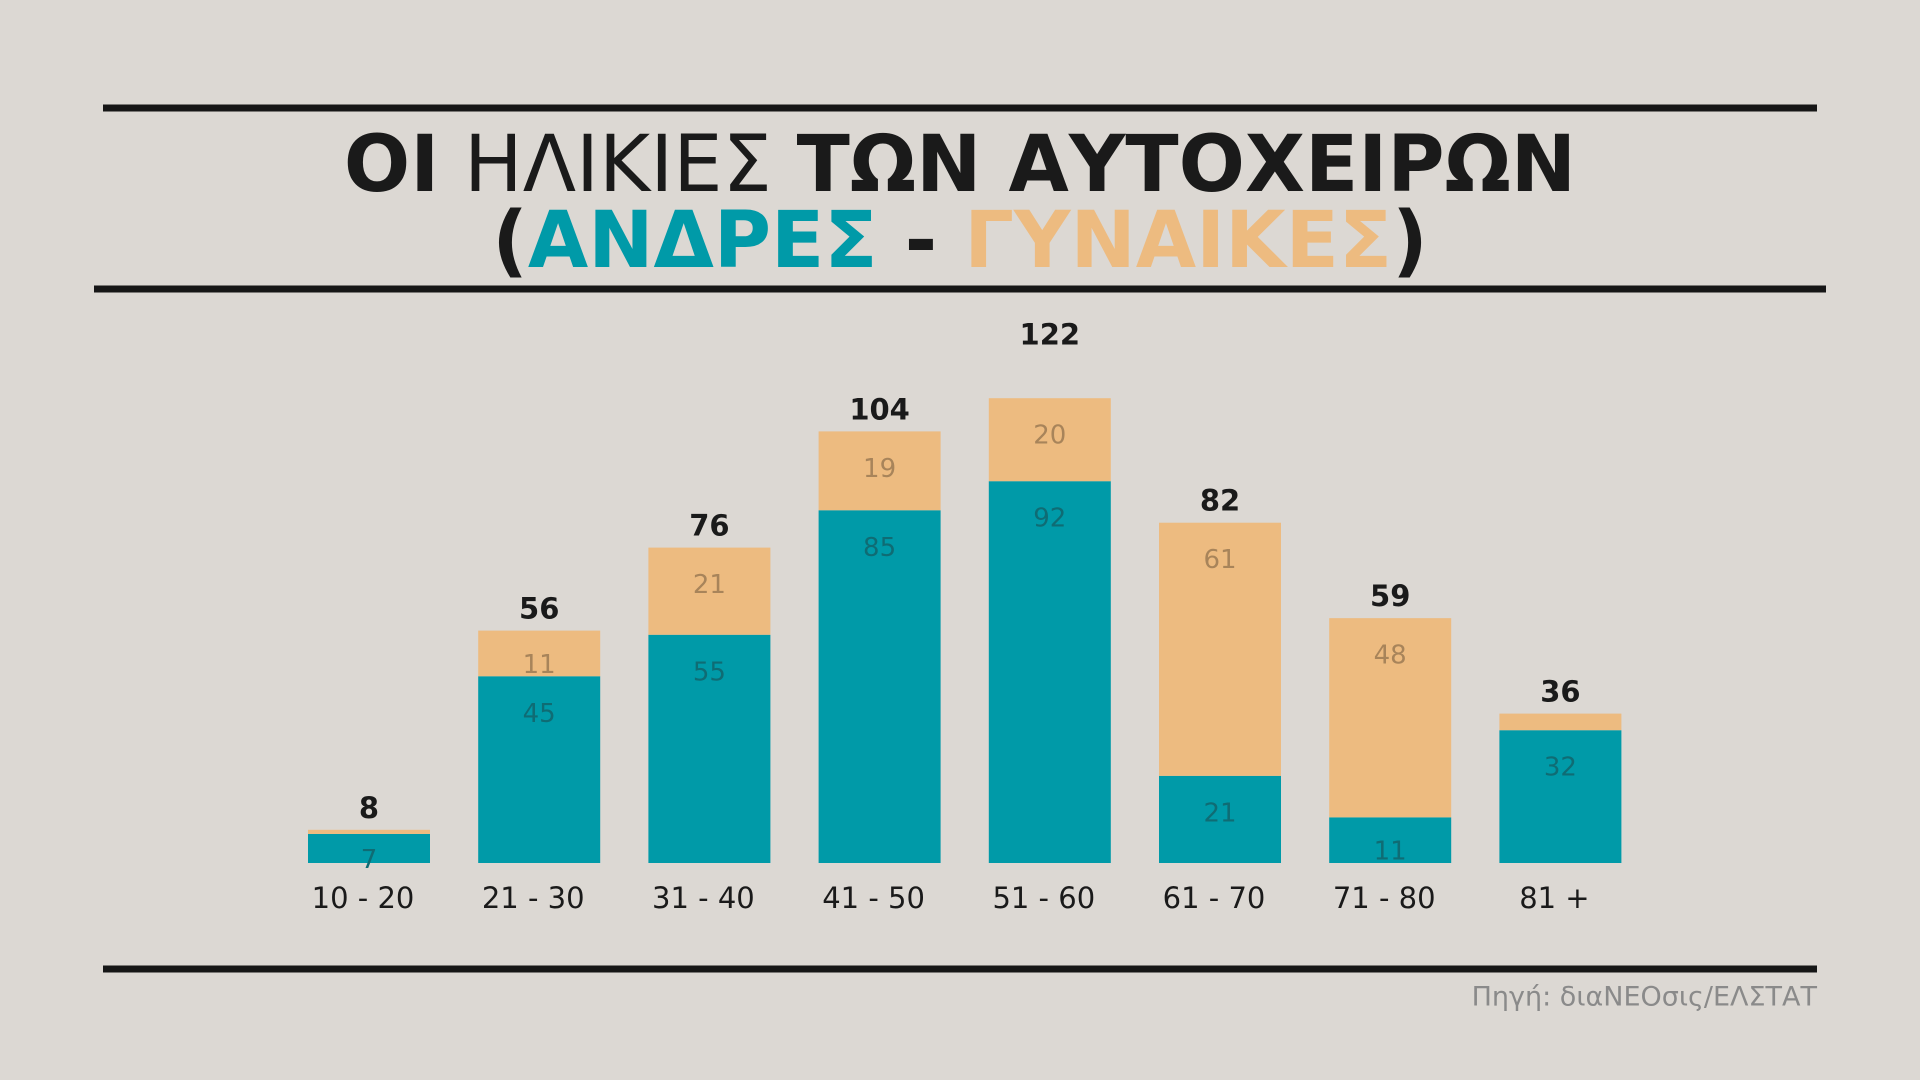 This screenshot has width=1920, height=1080. Describe the element at coordinates (1645, 997) in the screenshot. I see `source: Πηγή: διαΝΕΟσις/ΕΛΣΤΑΤ` at that location.